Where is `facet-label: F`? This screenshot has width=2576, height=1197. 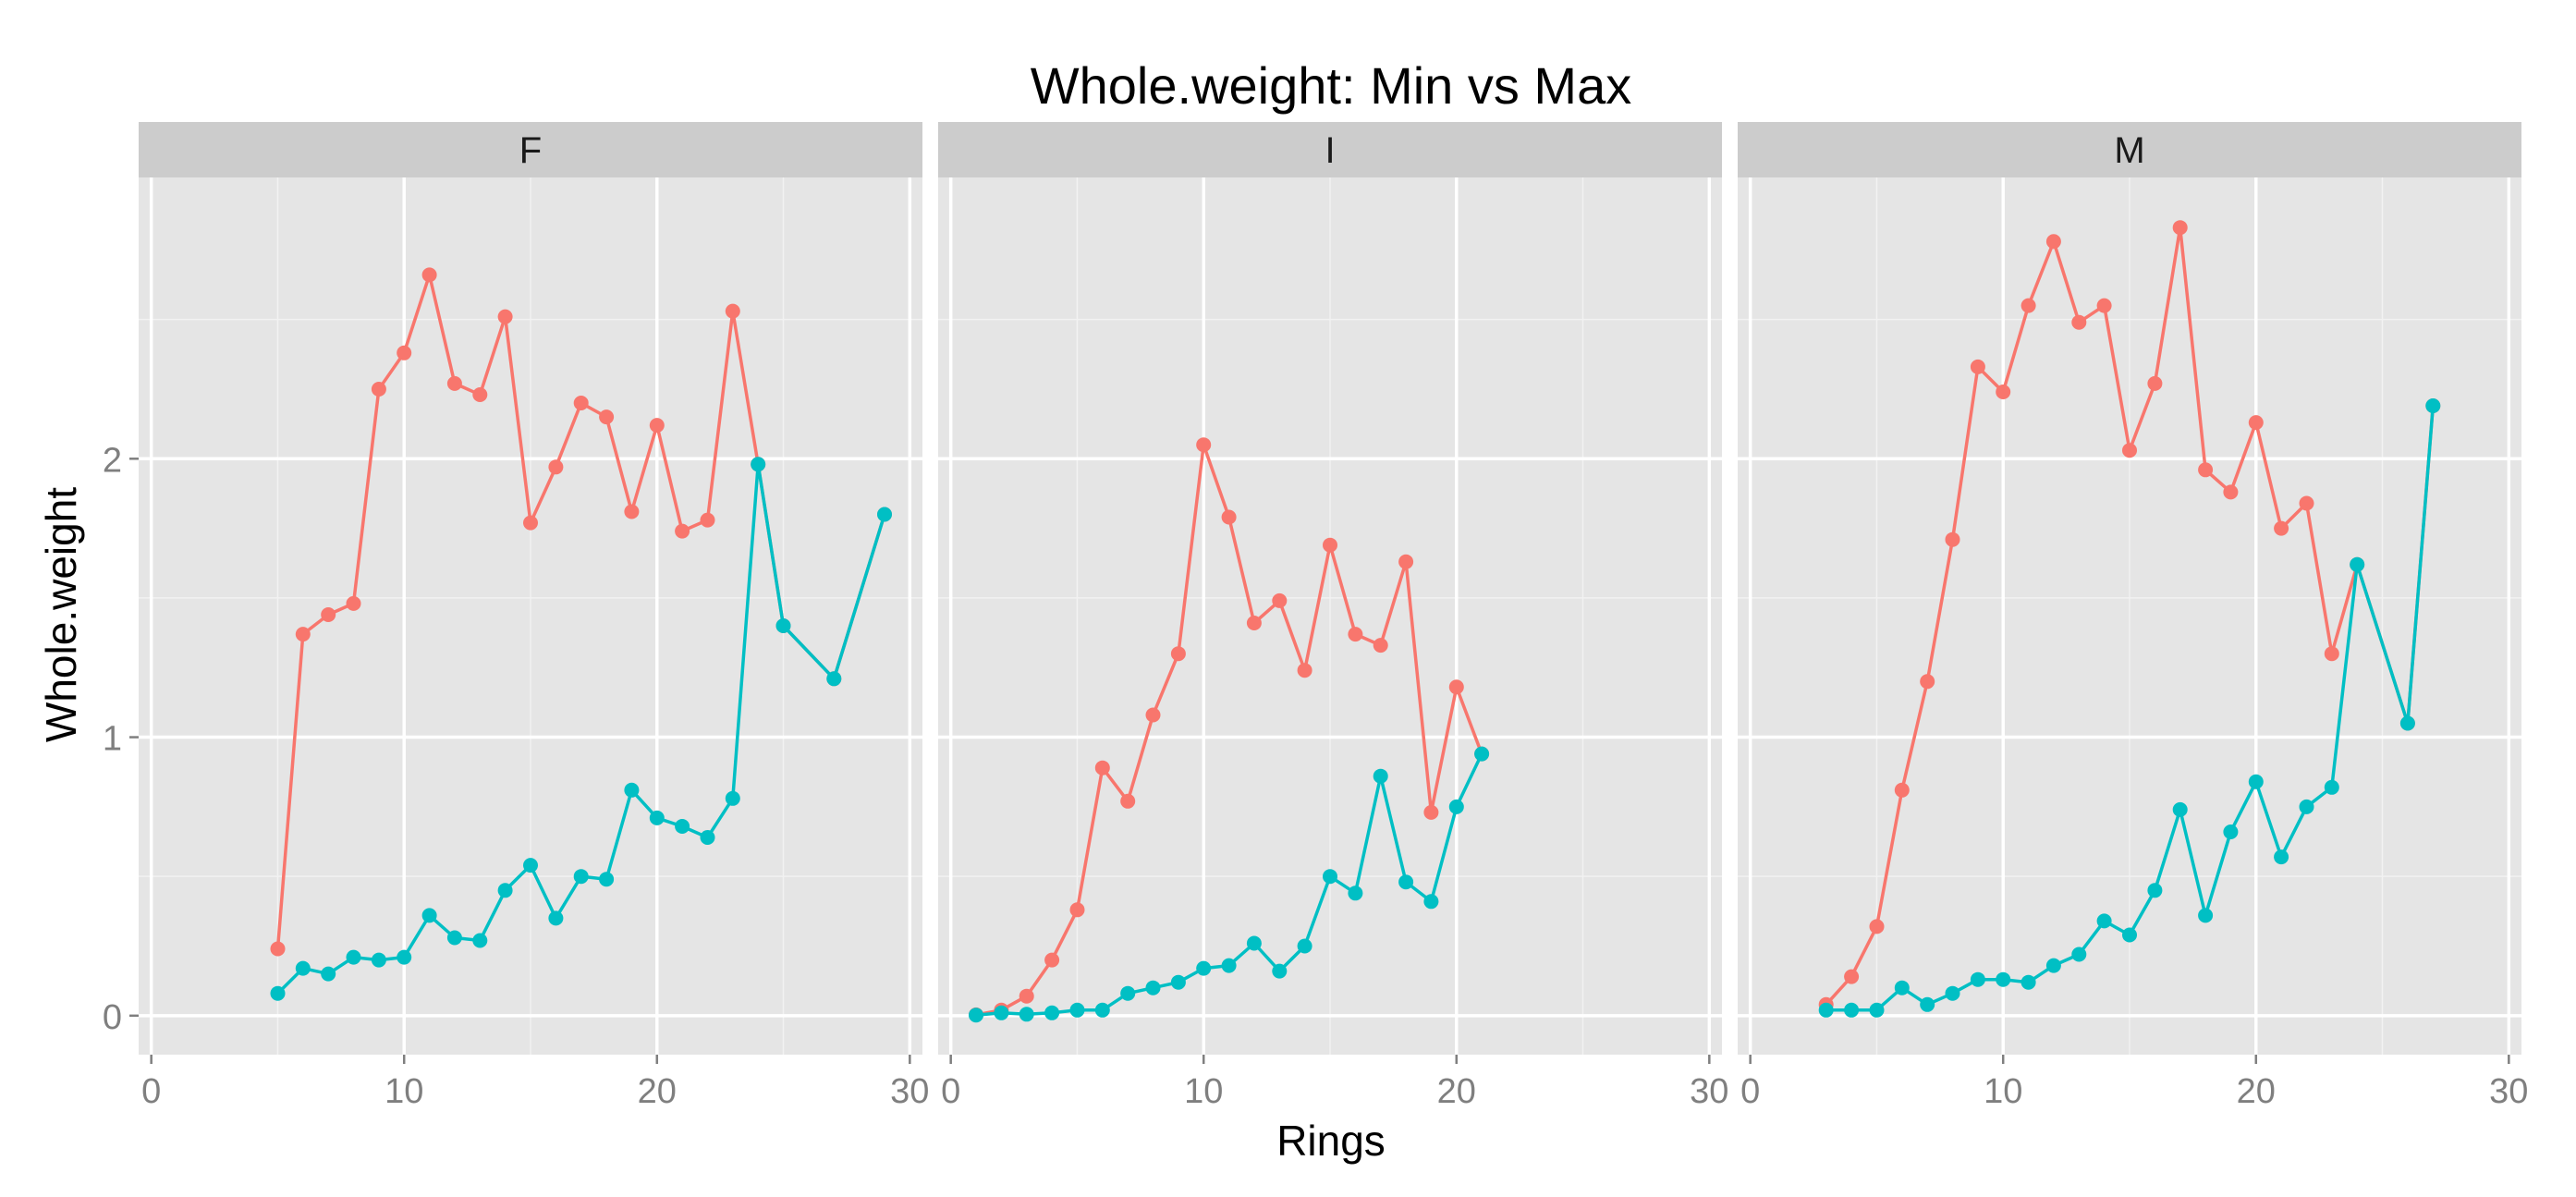 facet-label: F is located at coordinates (530, 150).